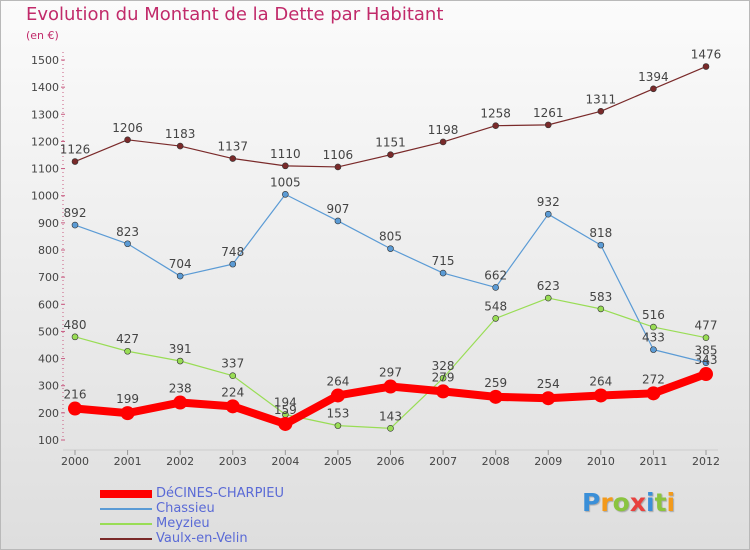  Describe the element at coordinates (48, 277) in the screenshot. I see `y-tick-label: 700` at that location.